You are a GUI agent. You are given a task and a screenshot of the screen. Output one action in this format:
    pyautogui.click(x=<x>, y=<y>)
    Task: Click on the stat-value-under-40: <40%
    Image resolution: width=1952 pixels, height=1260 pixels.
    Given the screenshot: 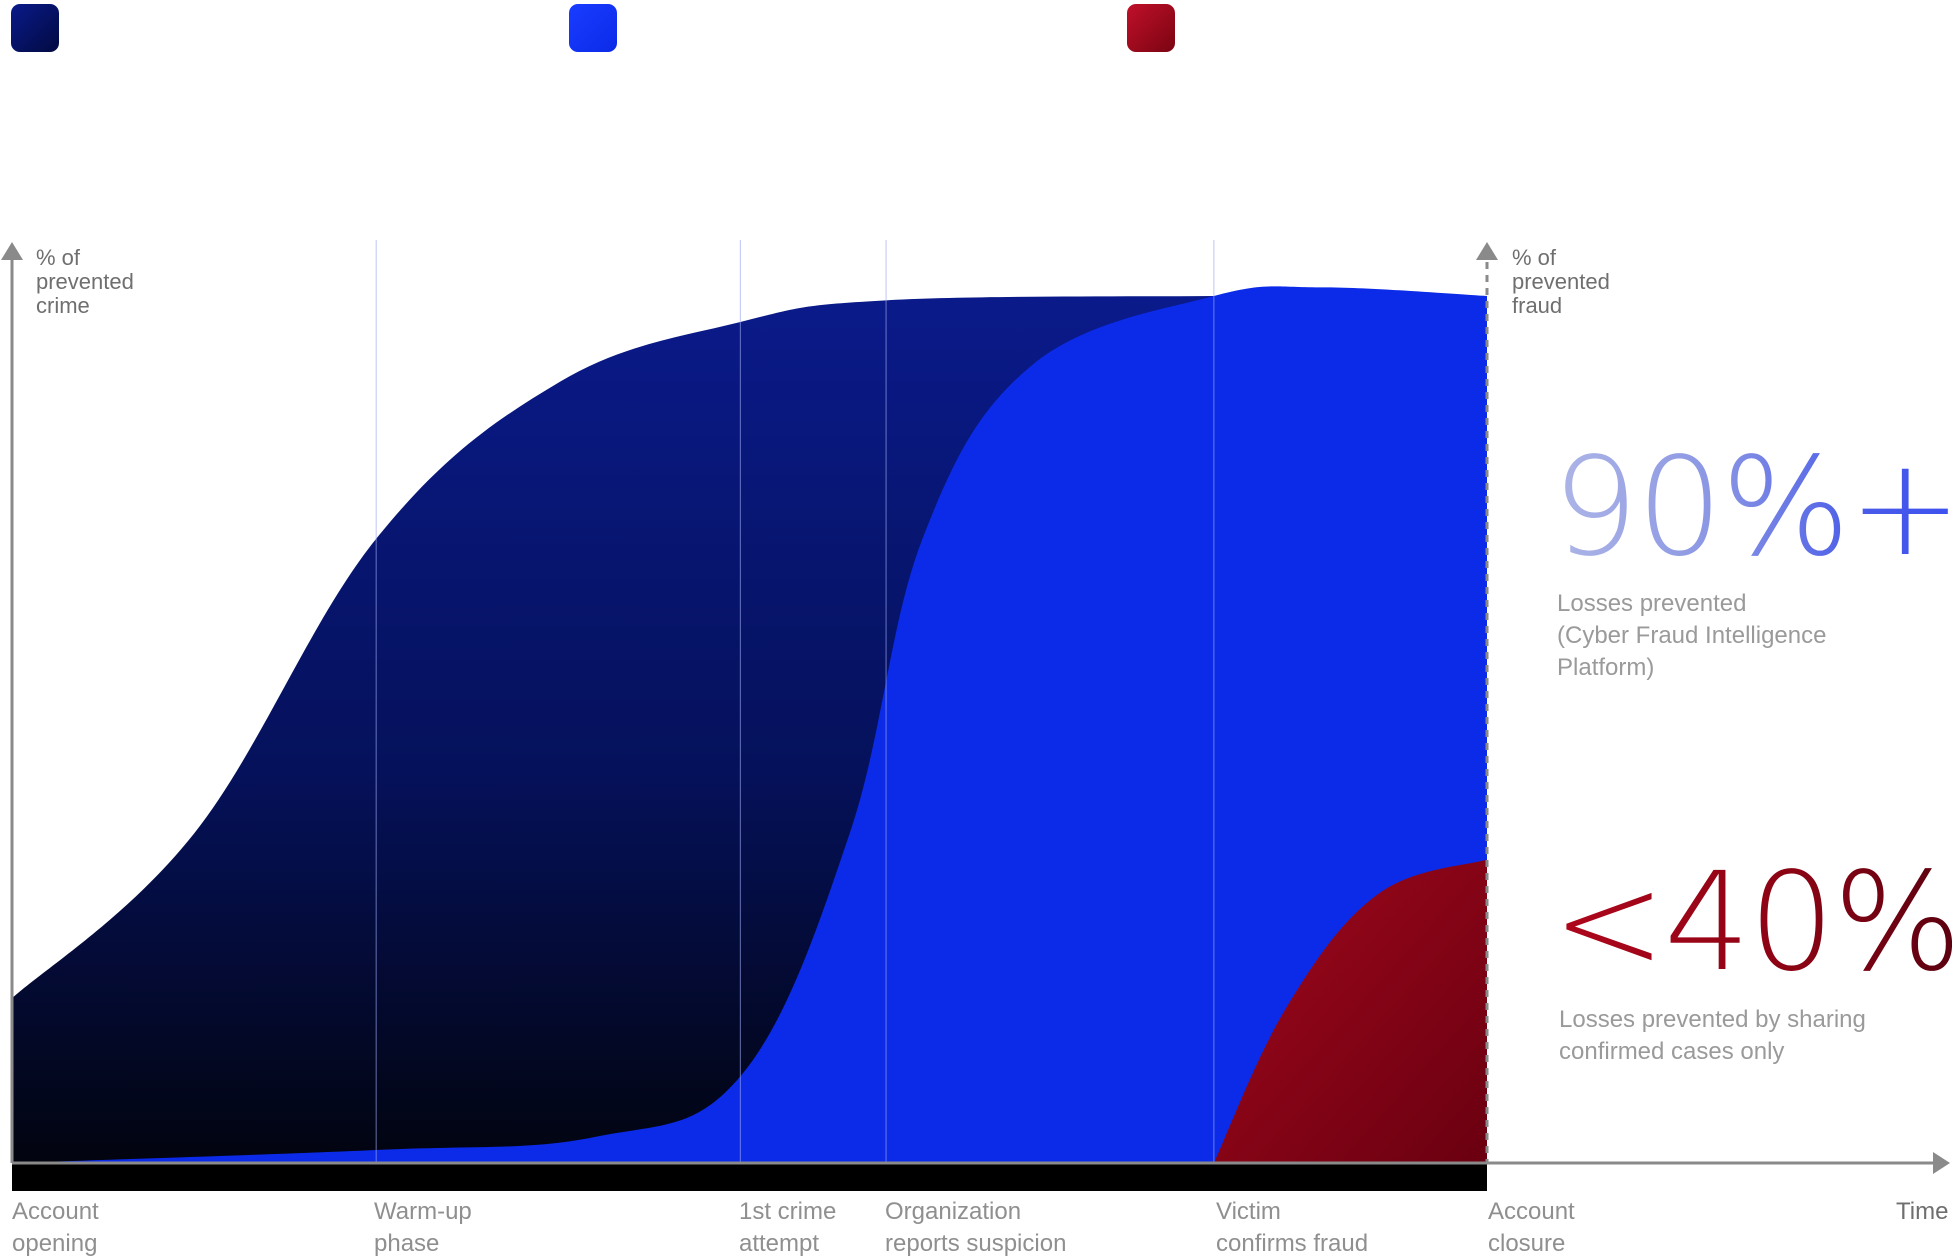 What is the action you would take?
    pyautogui.click(x=1752, y=923)
    